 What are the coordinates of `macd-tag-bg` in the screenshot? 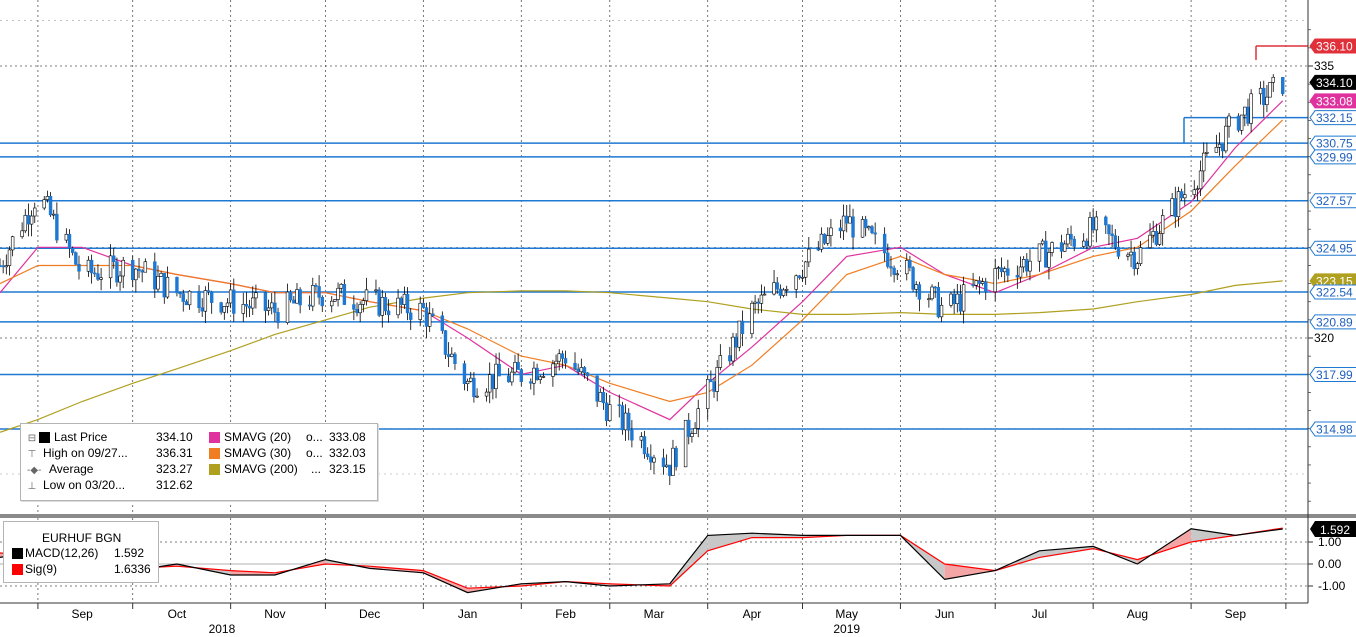 It's located at (1333, 528).